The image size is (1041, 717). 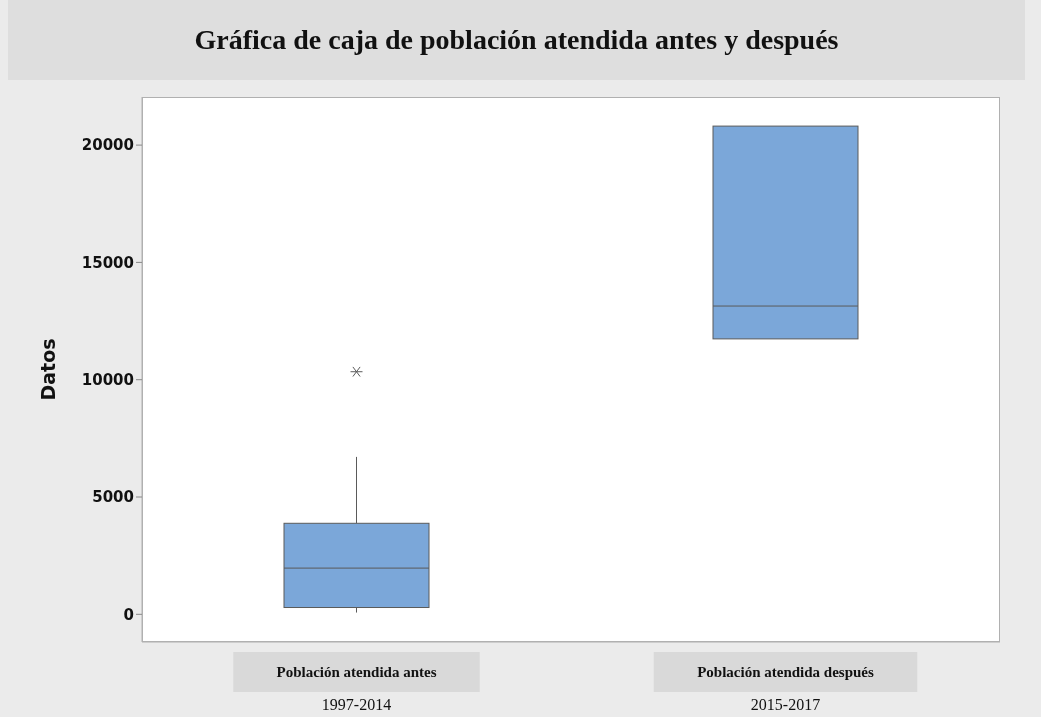 I want to click on y-tick-label: 5000, so click(x=113, y=497).